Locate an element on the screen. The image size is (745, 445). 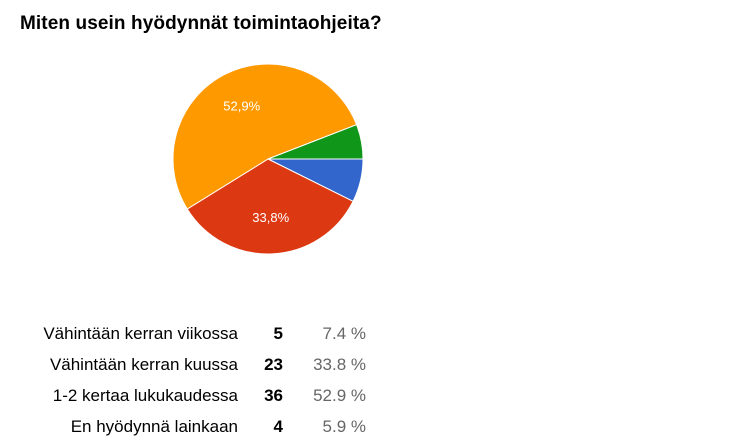
summary-percent: 5.9 % is located at coordinates (344, 426).